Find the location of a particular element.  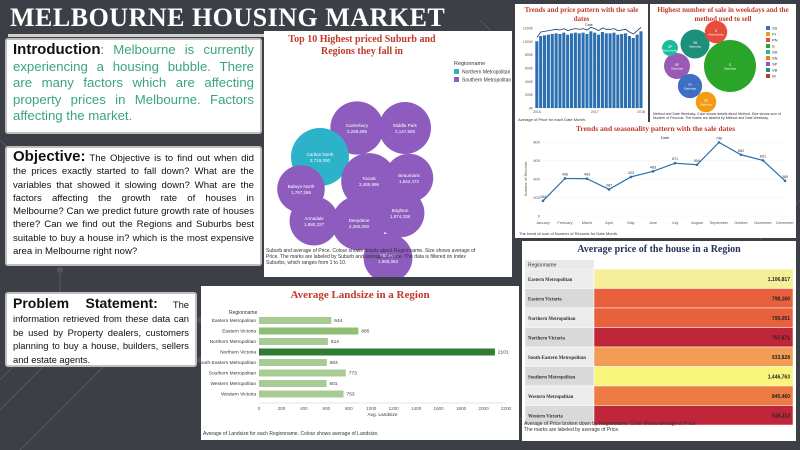

x-tick-label: May is located at coordinates (630, 223).